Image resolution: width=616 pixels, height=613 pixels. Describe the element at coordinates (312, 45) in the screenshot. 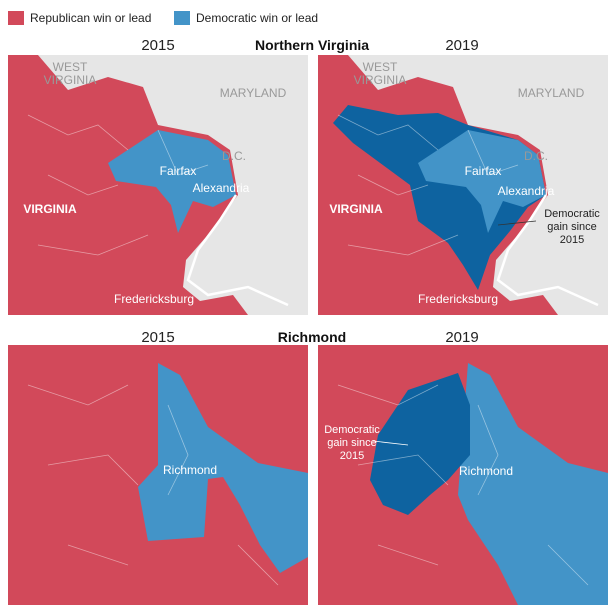

I see `section-title: Northern Virginia` at that location.